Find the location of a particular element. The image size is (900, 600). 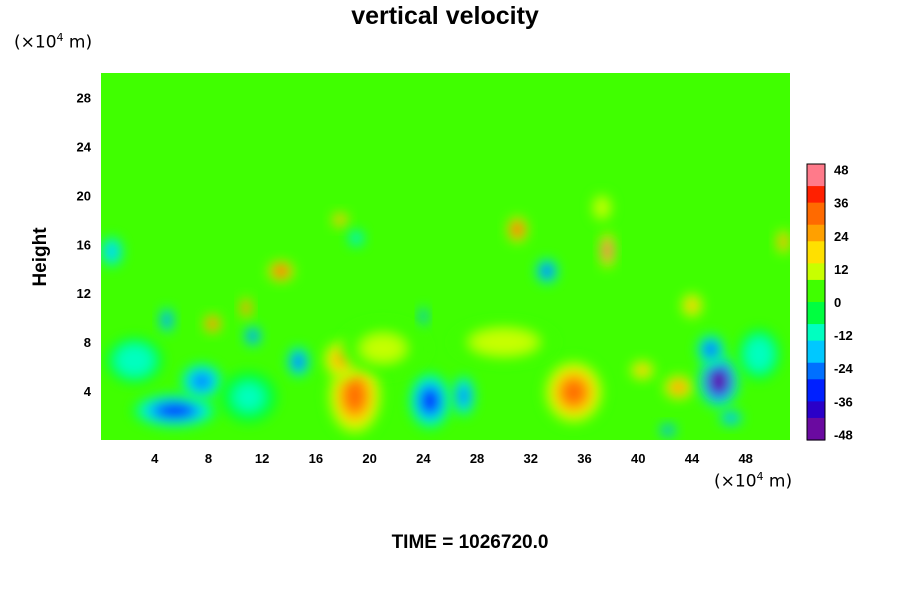

y-axis-unit: (×104 m) is located at coordinates (53, 42).